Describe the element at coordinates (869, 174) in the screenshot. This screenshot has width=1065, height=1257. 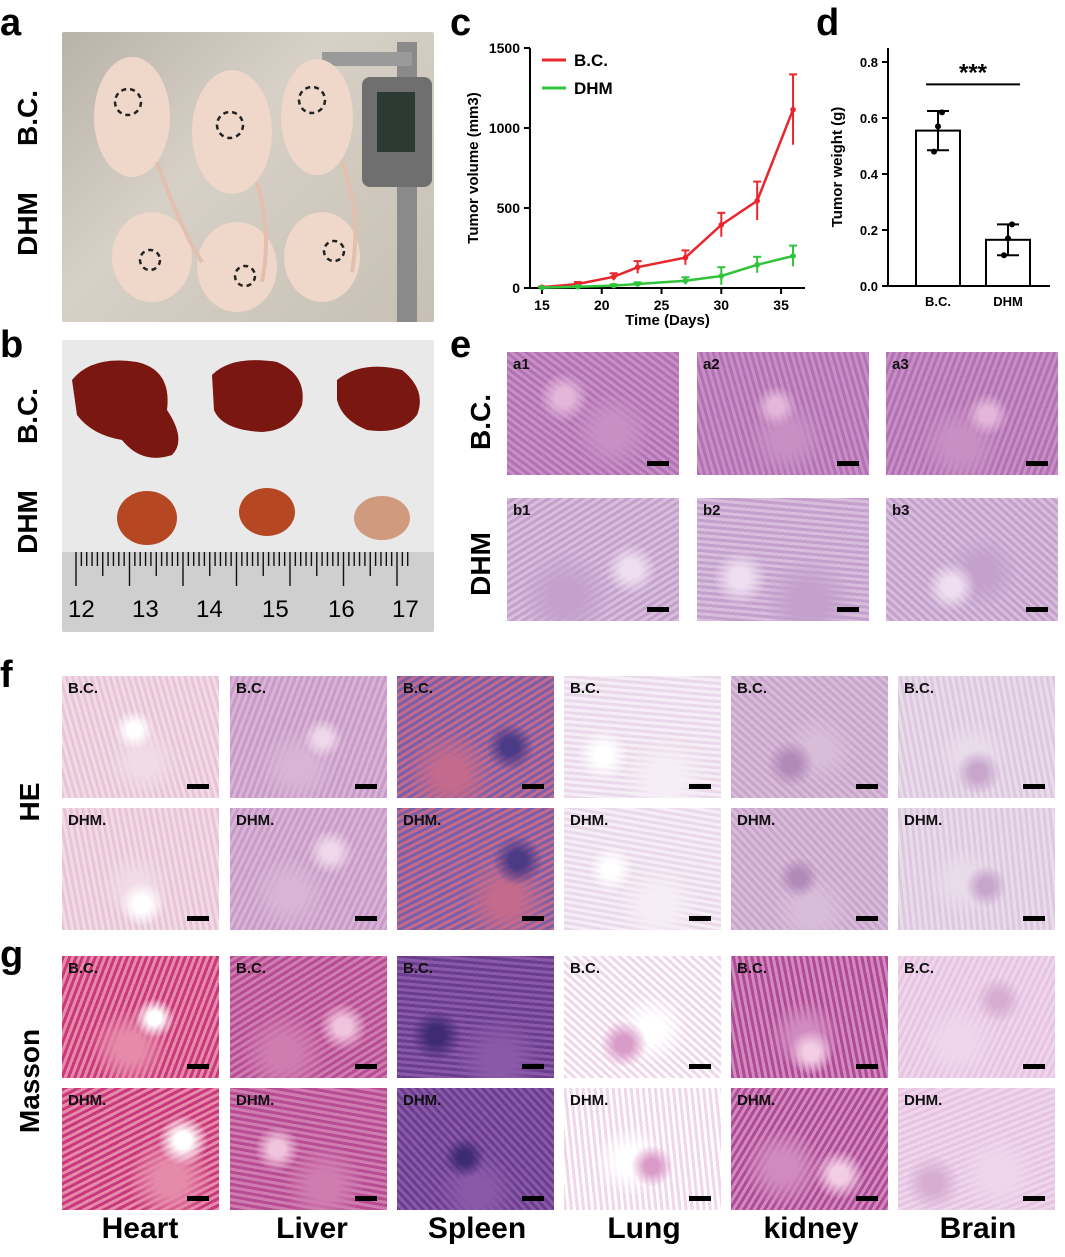
I see `y-tick-label: 0.4` at that location.